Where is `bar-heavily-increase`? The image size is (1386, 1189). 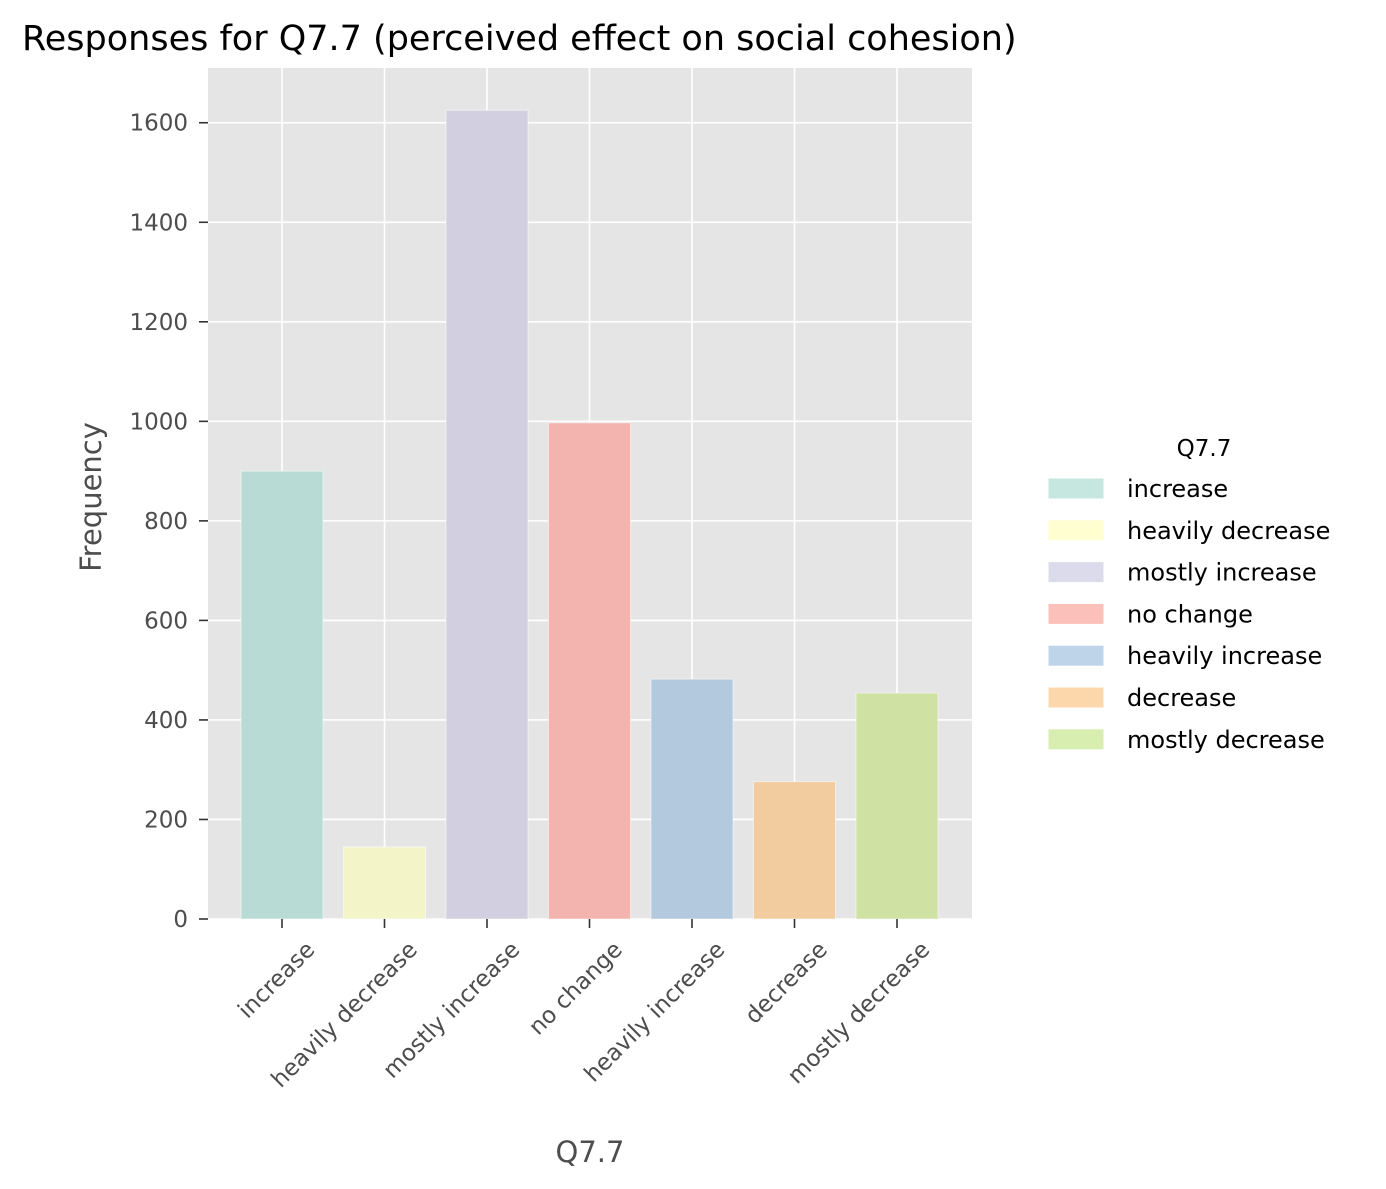 bar-heavily-increase is located at coordinates (692, 799).